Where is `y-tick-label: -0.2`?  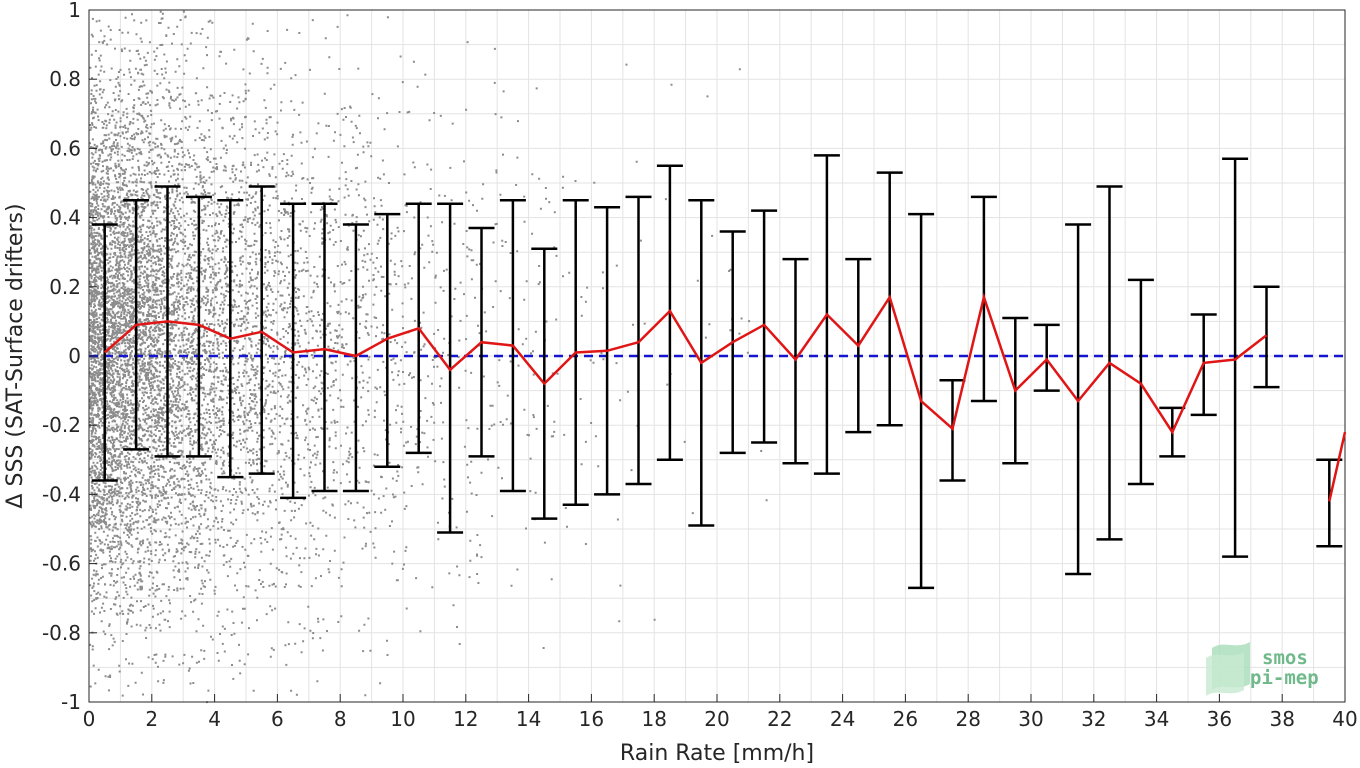
y-tick-label: -0.2 is located at coordinates (61, 425).